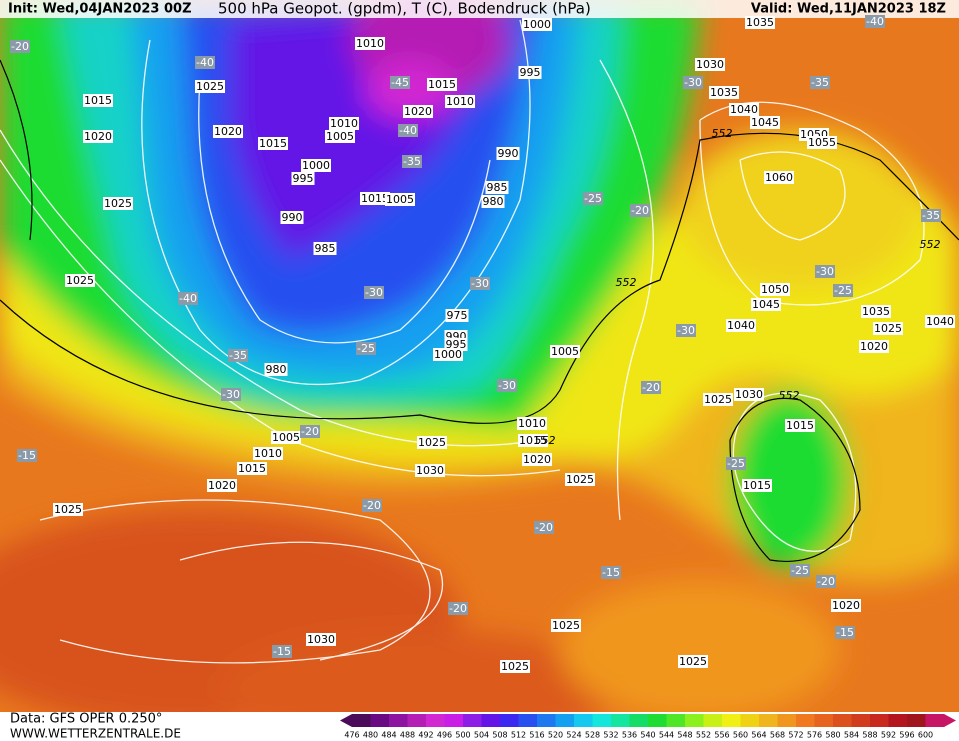  Describe the element at coordinates (497, 187) in the screenshot. I see `isobar-label: 985` at that location.